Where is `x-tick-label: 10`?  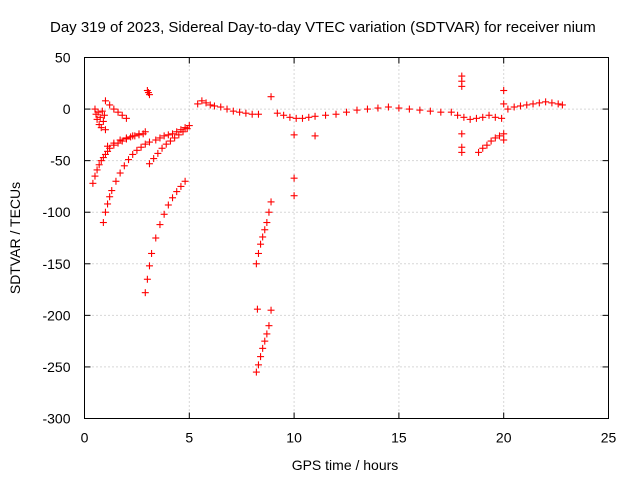 x-tick-label: 10 is located at coordinates (294, 438).